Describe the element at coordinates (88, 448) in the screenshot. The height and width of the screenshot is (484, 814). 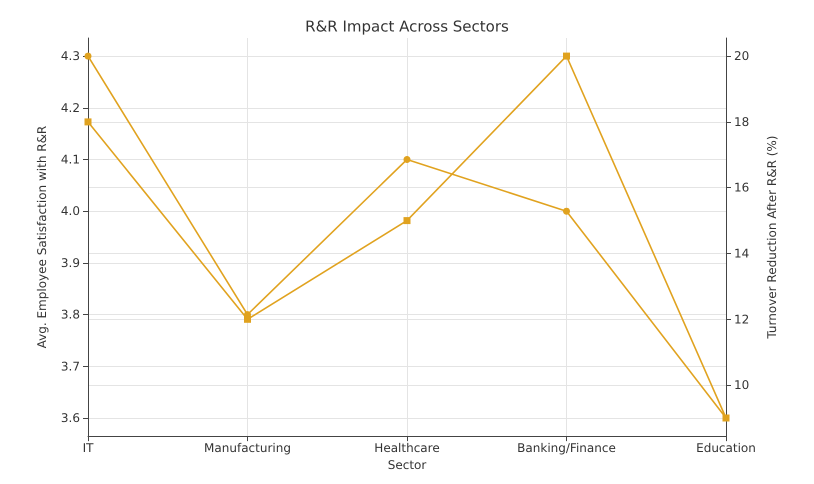
I see `x-tick-label: IT` at that location.